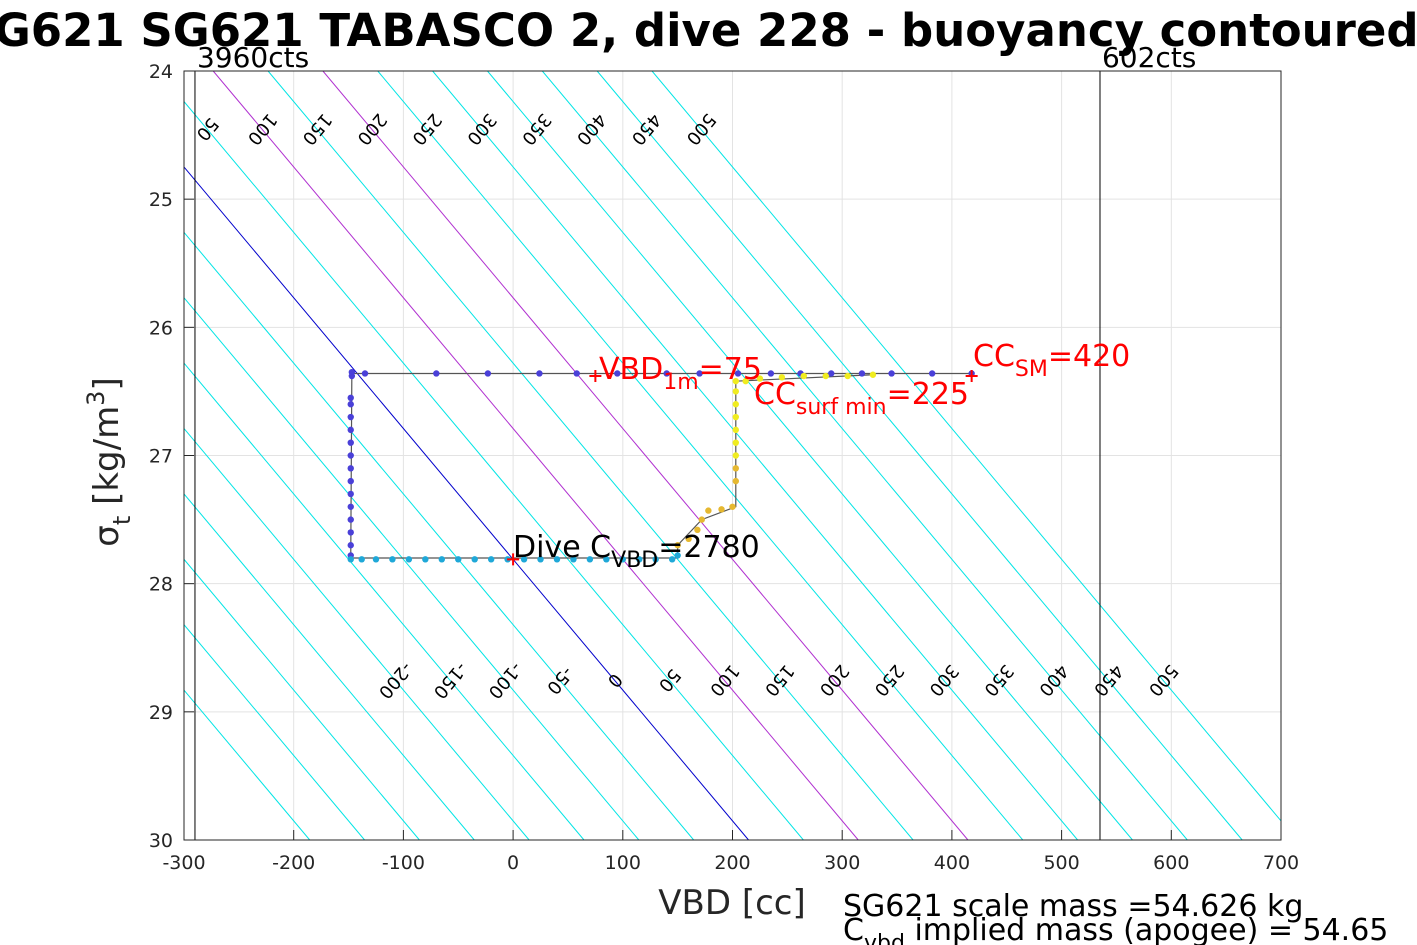 The width and height of the screenshot is (1417, 945). What do you see at coordinates (1281, 863) in the screenshot?
I see `x-tick-label: 700` at bounding box center [1281, 863].